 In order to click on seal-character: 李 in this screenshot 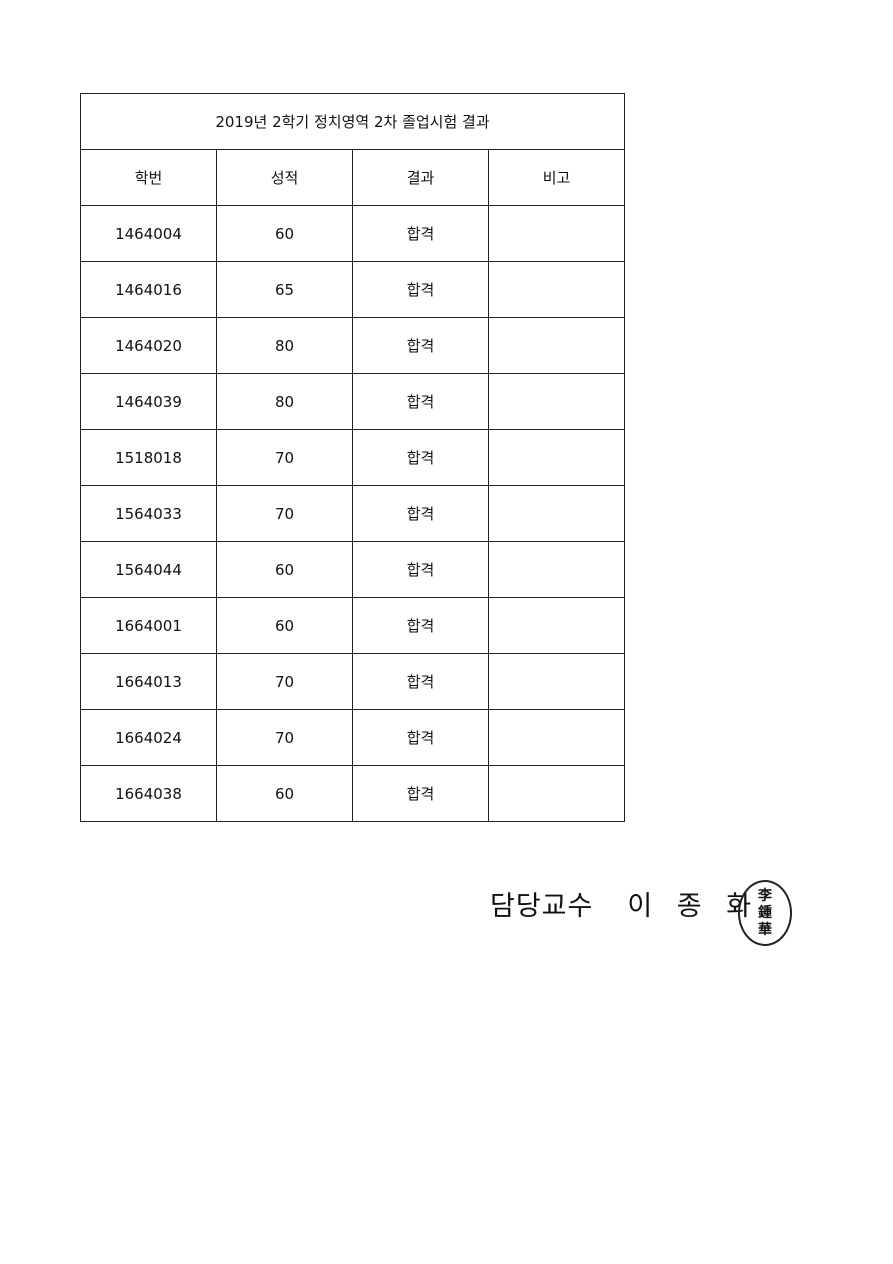, I will do `click(765, 895)`.